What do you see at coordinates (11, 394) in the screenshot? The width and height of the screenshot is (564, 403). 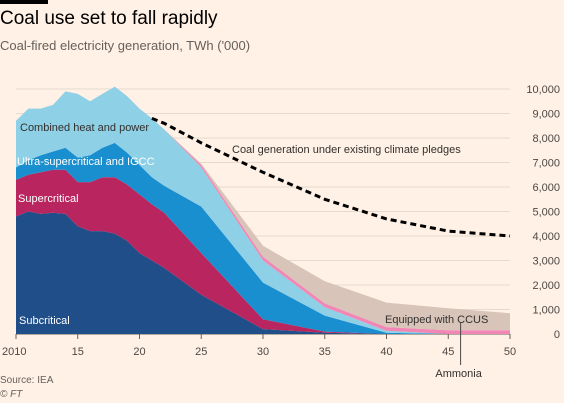 I see `ft-credit: © FT` at bounding box center [11, 394].